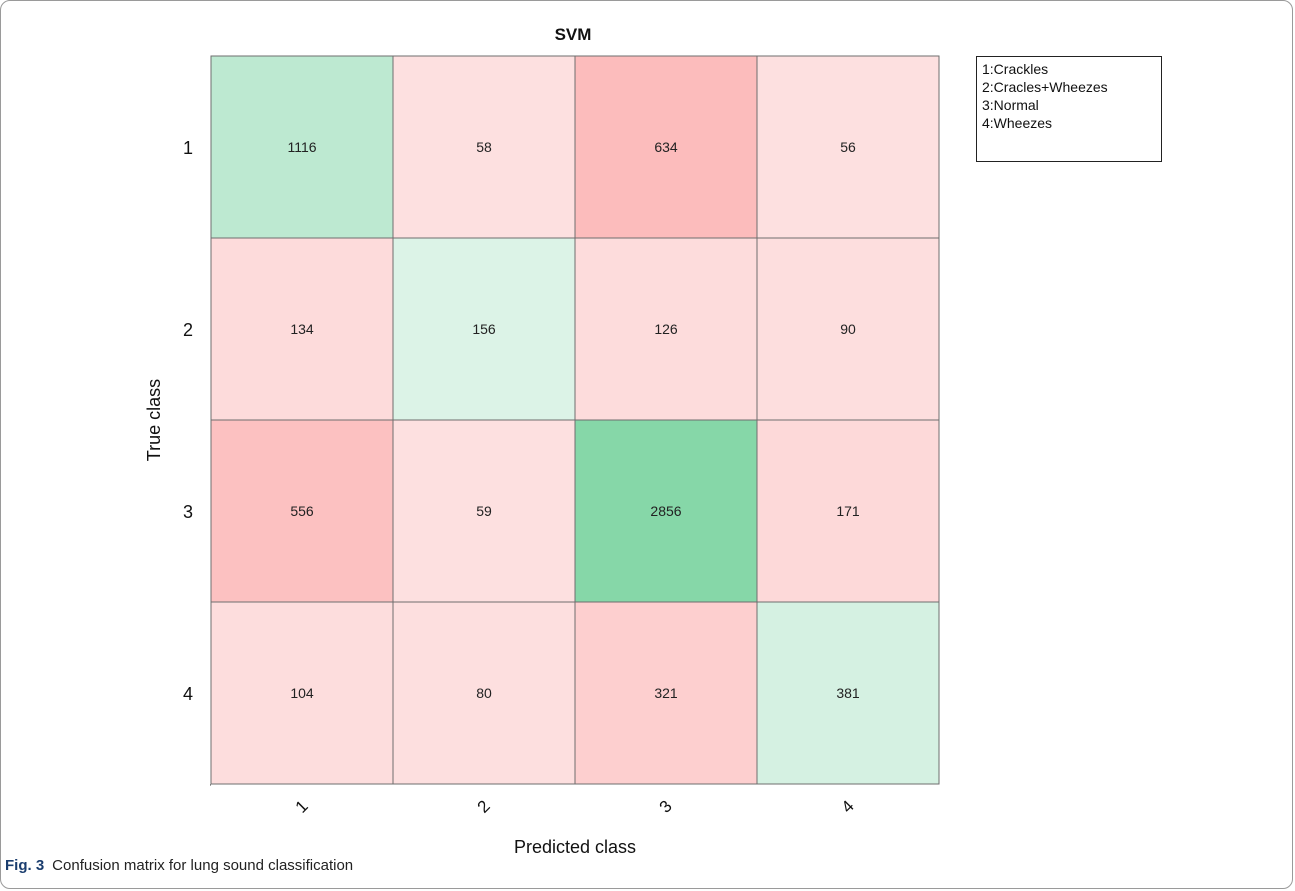  I want to click on cell-value-label: 634, so click(666, 147).